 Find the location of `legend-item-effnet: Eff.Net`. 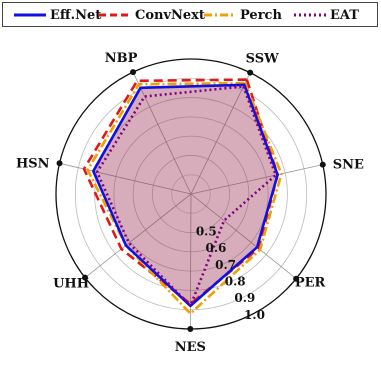

legend-item-effnet: Eff.Net is located at coordinates (57, 15).